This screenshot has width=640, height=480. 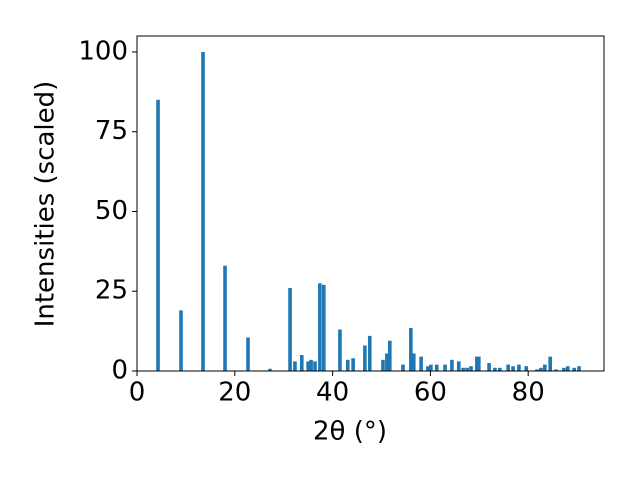 I want to click on y-tick-label: 25, so click(x=111, y=291).